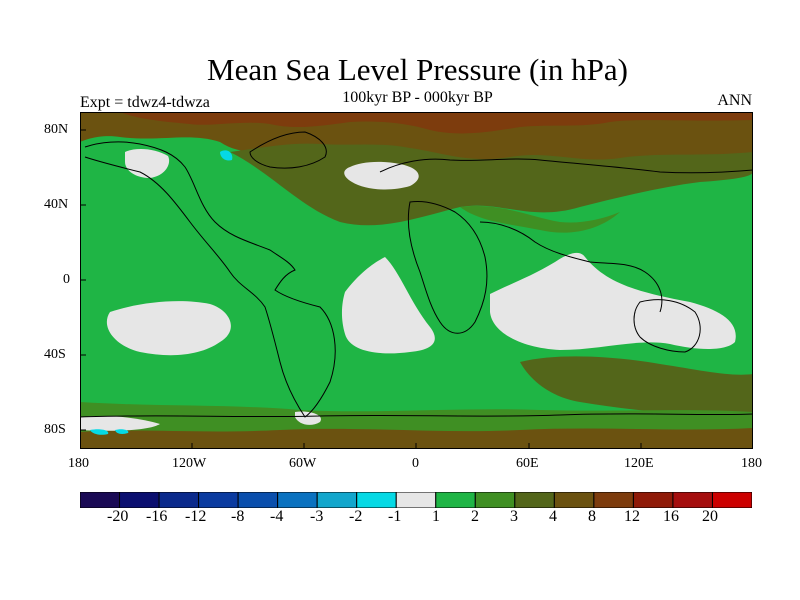 Image resolution: width=800 pixels, height=600 pixels. What do you see at coordinates (475, 516) in the screenshot?
I see `colorbar-label: 2` at bounding box center [475, 516].